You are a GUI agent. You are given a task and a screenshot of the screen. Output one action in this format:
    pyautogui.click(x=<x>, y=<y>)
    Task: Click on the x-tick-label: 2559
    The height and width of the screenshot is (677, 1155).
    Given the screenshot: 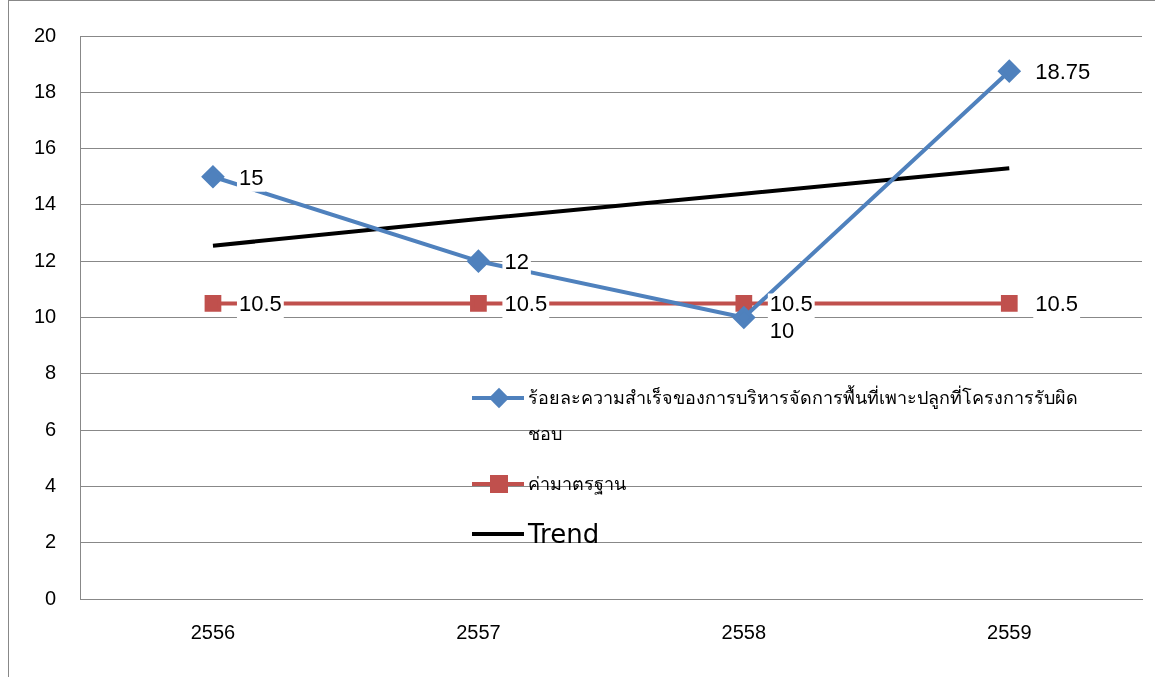 What is the action you would take?
    pyautogui.click(x=1009, y=631)
    